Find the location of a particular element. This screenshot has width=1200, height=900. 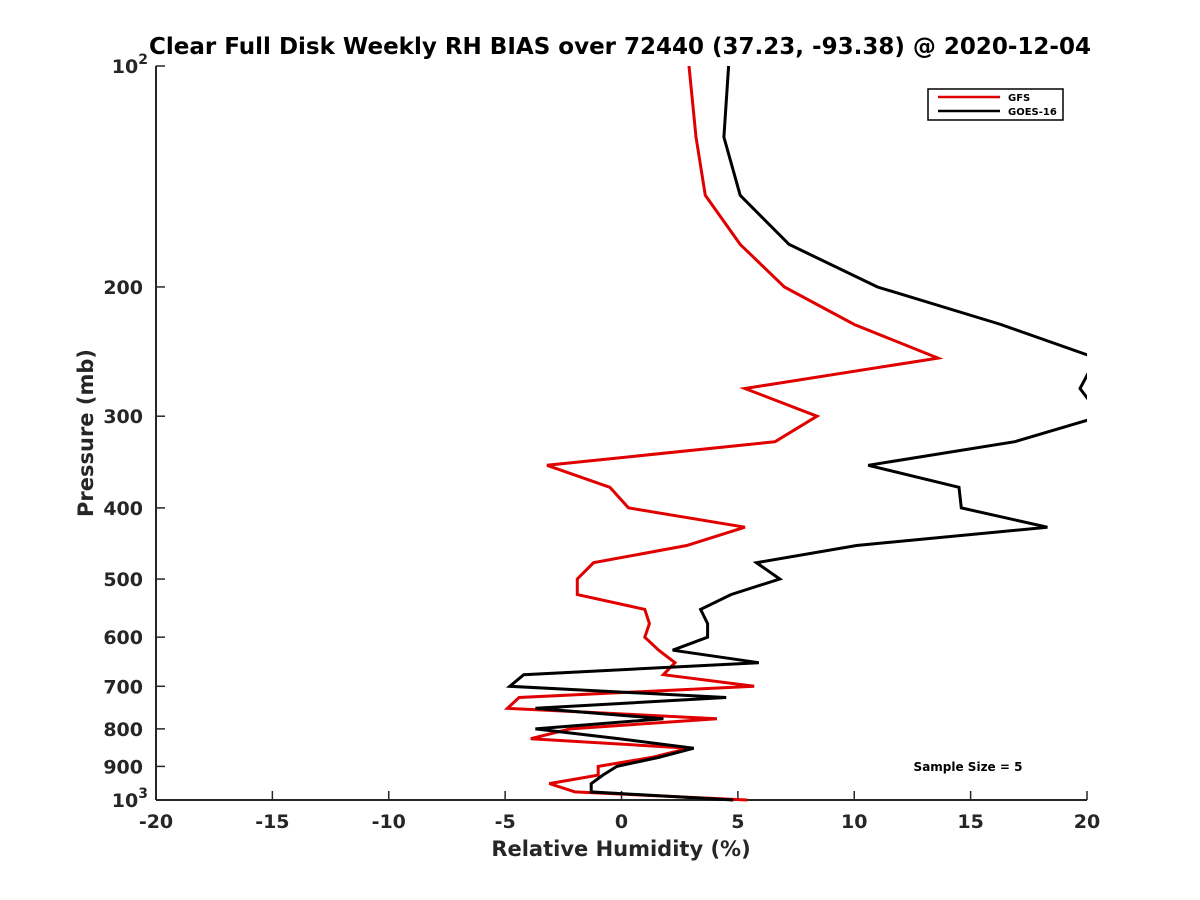

x-tick-label: -20 is located at coordinates (156, 822).